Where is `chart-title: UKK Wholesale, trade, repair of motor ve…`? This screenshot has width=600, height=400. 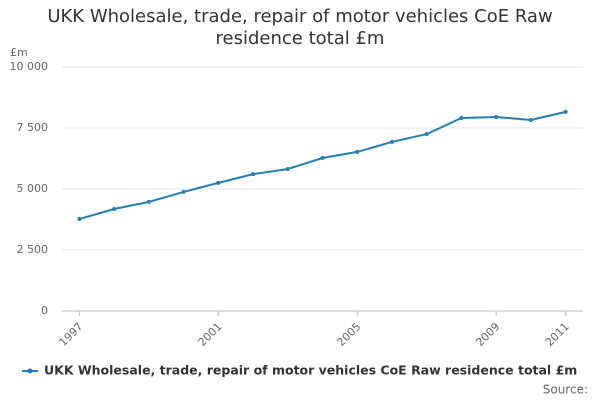
chart-title: UKK Wholesale, trade, repair of motor ve… is located at coordinates (300, 27).